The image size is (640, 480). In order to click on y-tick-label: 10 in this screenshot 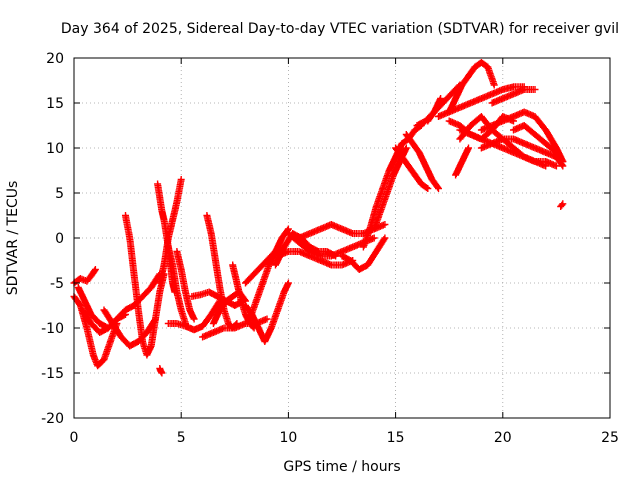, I will do `click(55, 149)`.